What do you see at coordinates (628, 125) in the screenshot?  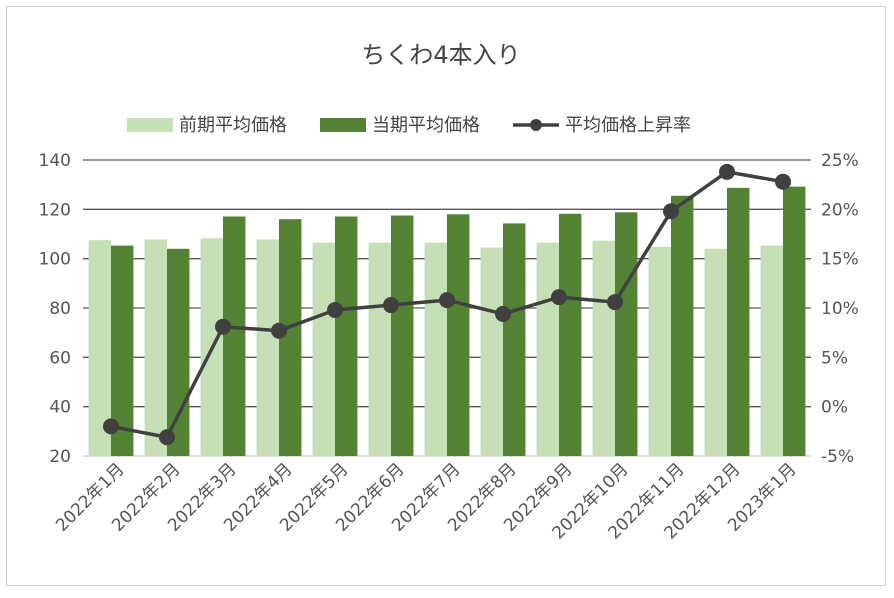 I see `legend-label: 平均価格上昇率` at bounding box center [628, 125].